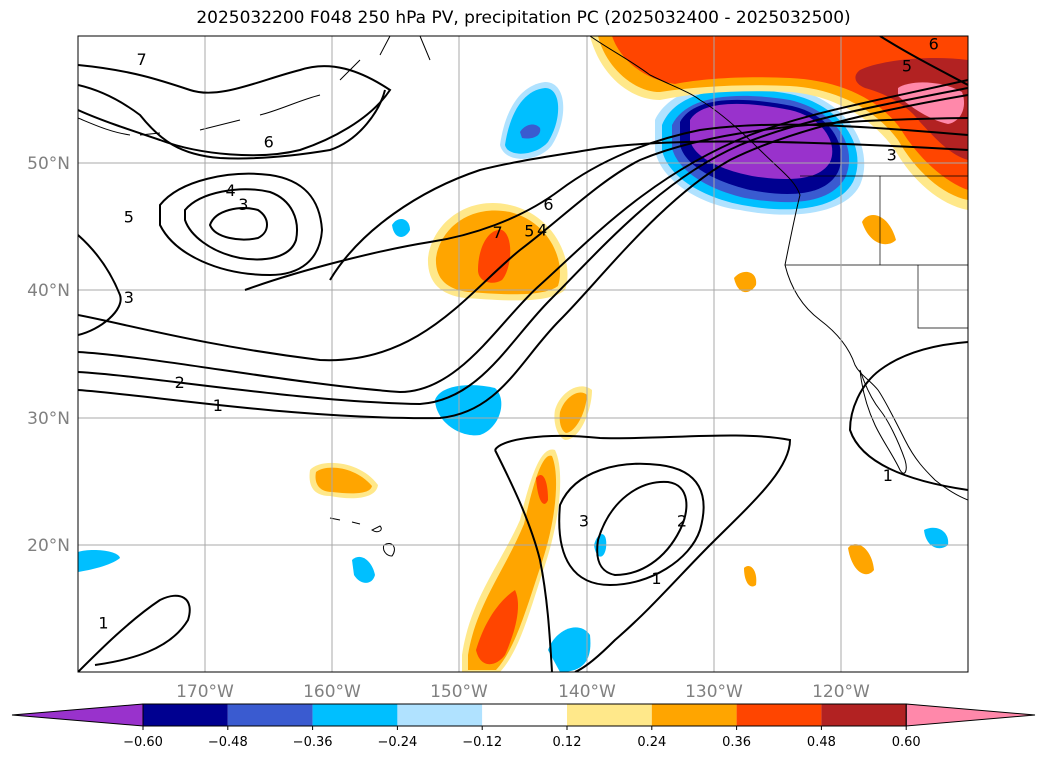  I want to click on colorbar-tick-label: −0.12, so click(482, 742).